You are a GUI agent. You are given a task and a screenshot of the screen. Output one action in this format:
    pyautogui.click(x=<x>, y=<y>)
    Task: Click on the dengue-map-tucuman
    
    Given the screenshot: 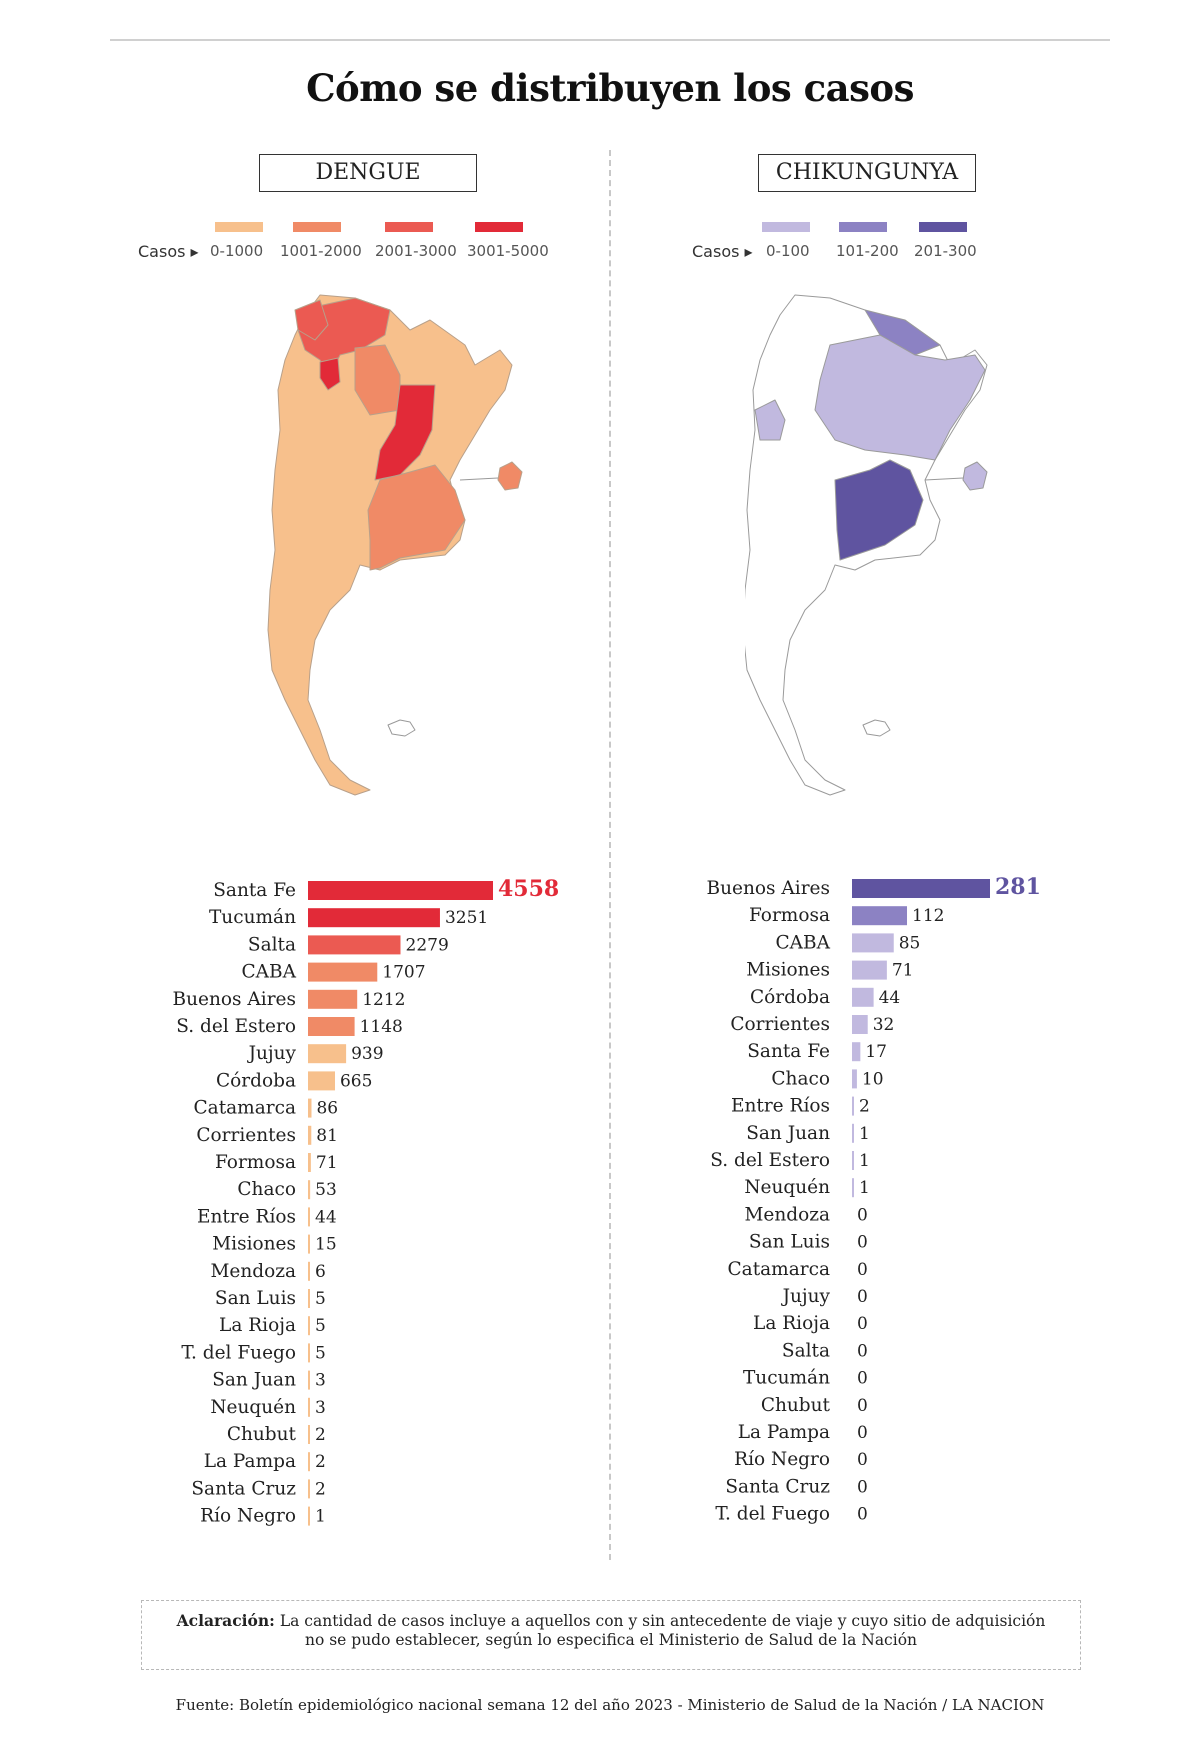 What is the action you would take?
    pyautogui.click(x=330, y=374)
    